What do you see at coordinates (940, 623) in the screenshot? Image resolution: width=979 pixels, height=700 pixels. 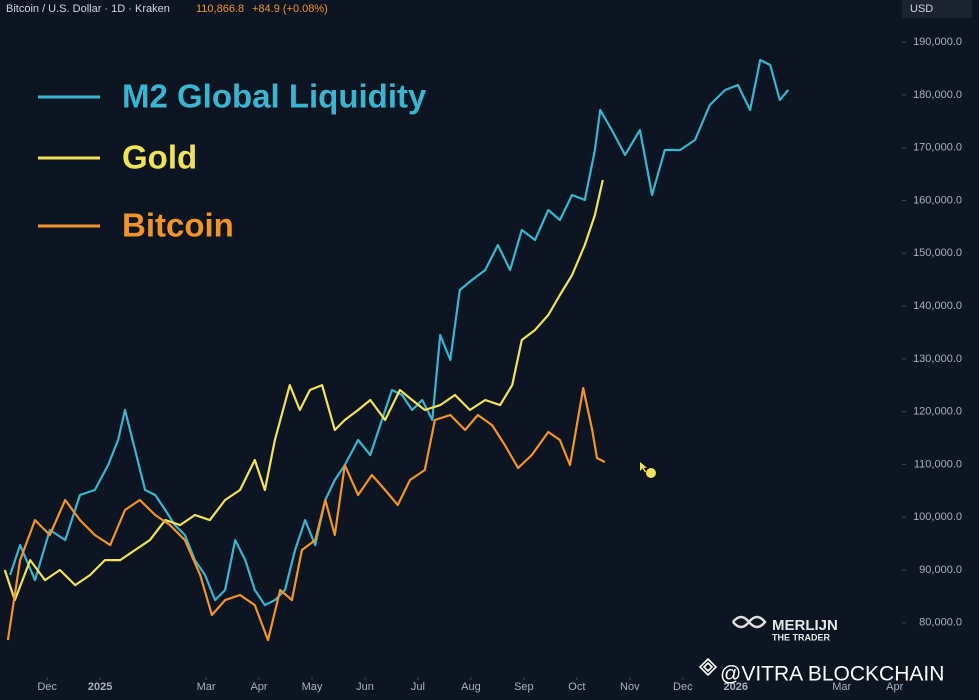 I see `y-tick-label: 80,000.0` at bounding box center [940, 623].